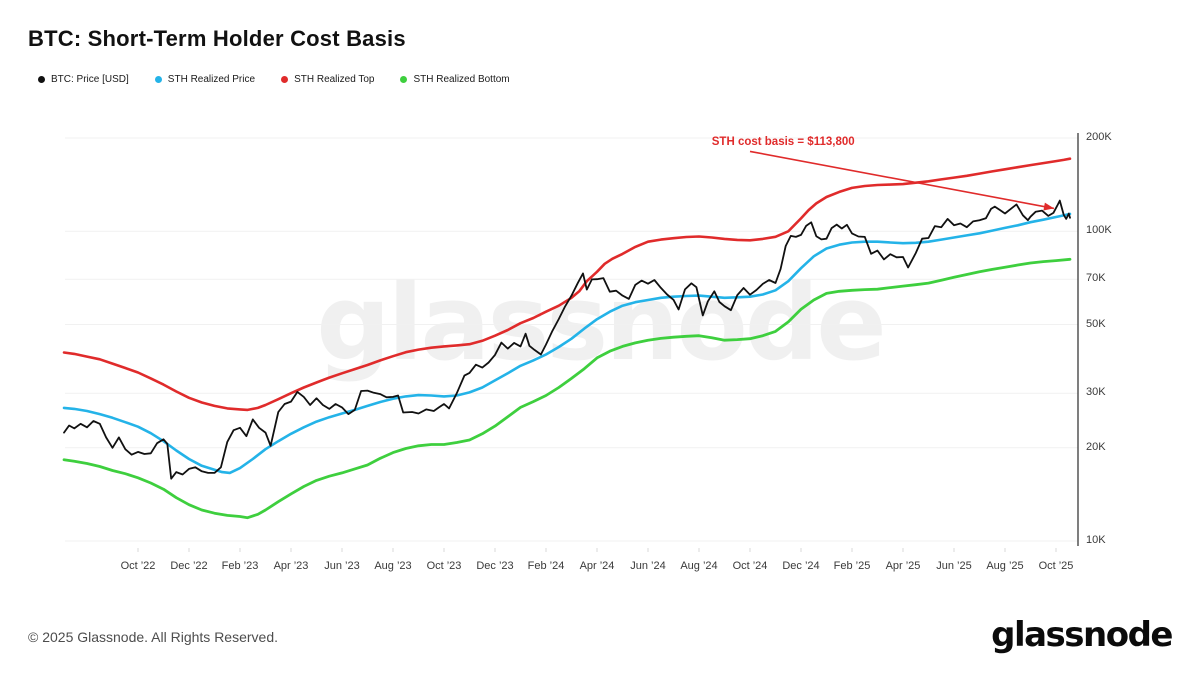 Image resolution: width=1200 pixels, height=675 pixels. What do you see at coordinates (1096, 446) in the screenshot?
I see `y-tick-label: 20K` at bounding box center [1096, 446].